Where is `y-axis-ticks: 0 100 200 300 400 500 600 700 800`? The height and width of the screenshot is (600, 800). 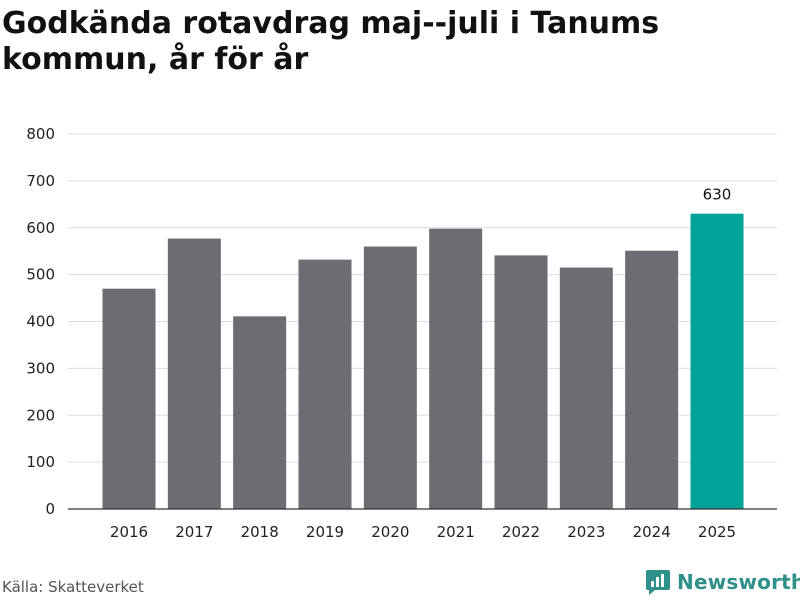 y-axis-ticks: 0 100 200 300 400 500 600 700 800 is located at coordinates (40, 321).